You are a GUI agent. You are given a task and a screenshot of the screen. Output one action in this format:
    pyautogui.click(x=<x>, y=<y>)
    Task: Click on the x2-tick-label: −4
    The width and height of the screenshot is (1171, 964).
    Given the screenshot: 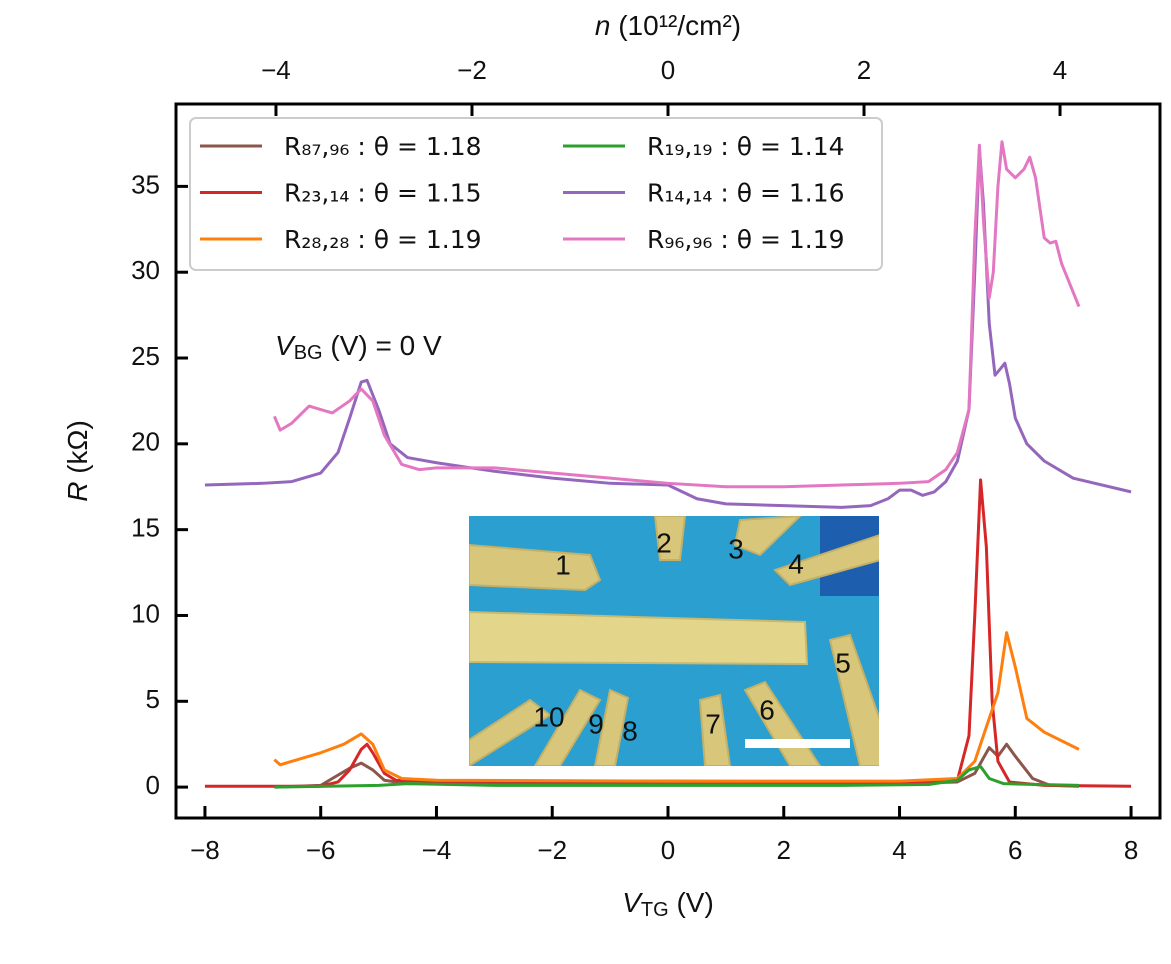 What is the action you would take?
    pyautogui.click(x=276, y=70)
    